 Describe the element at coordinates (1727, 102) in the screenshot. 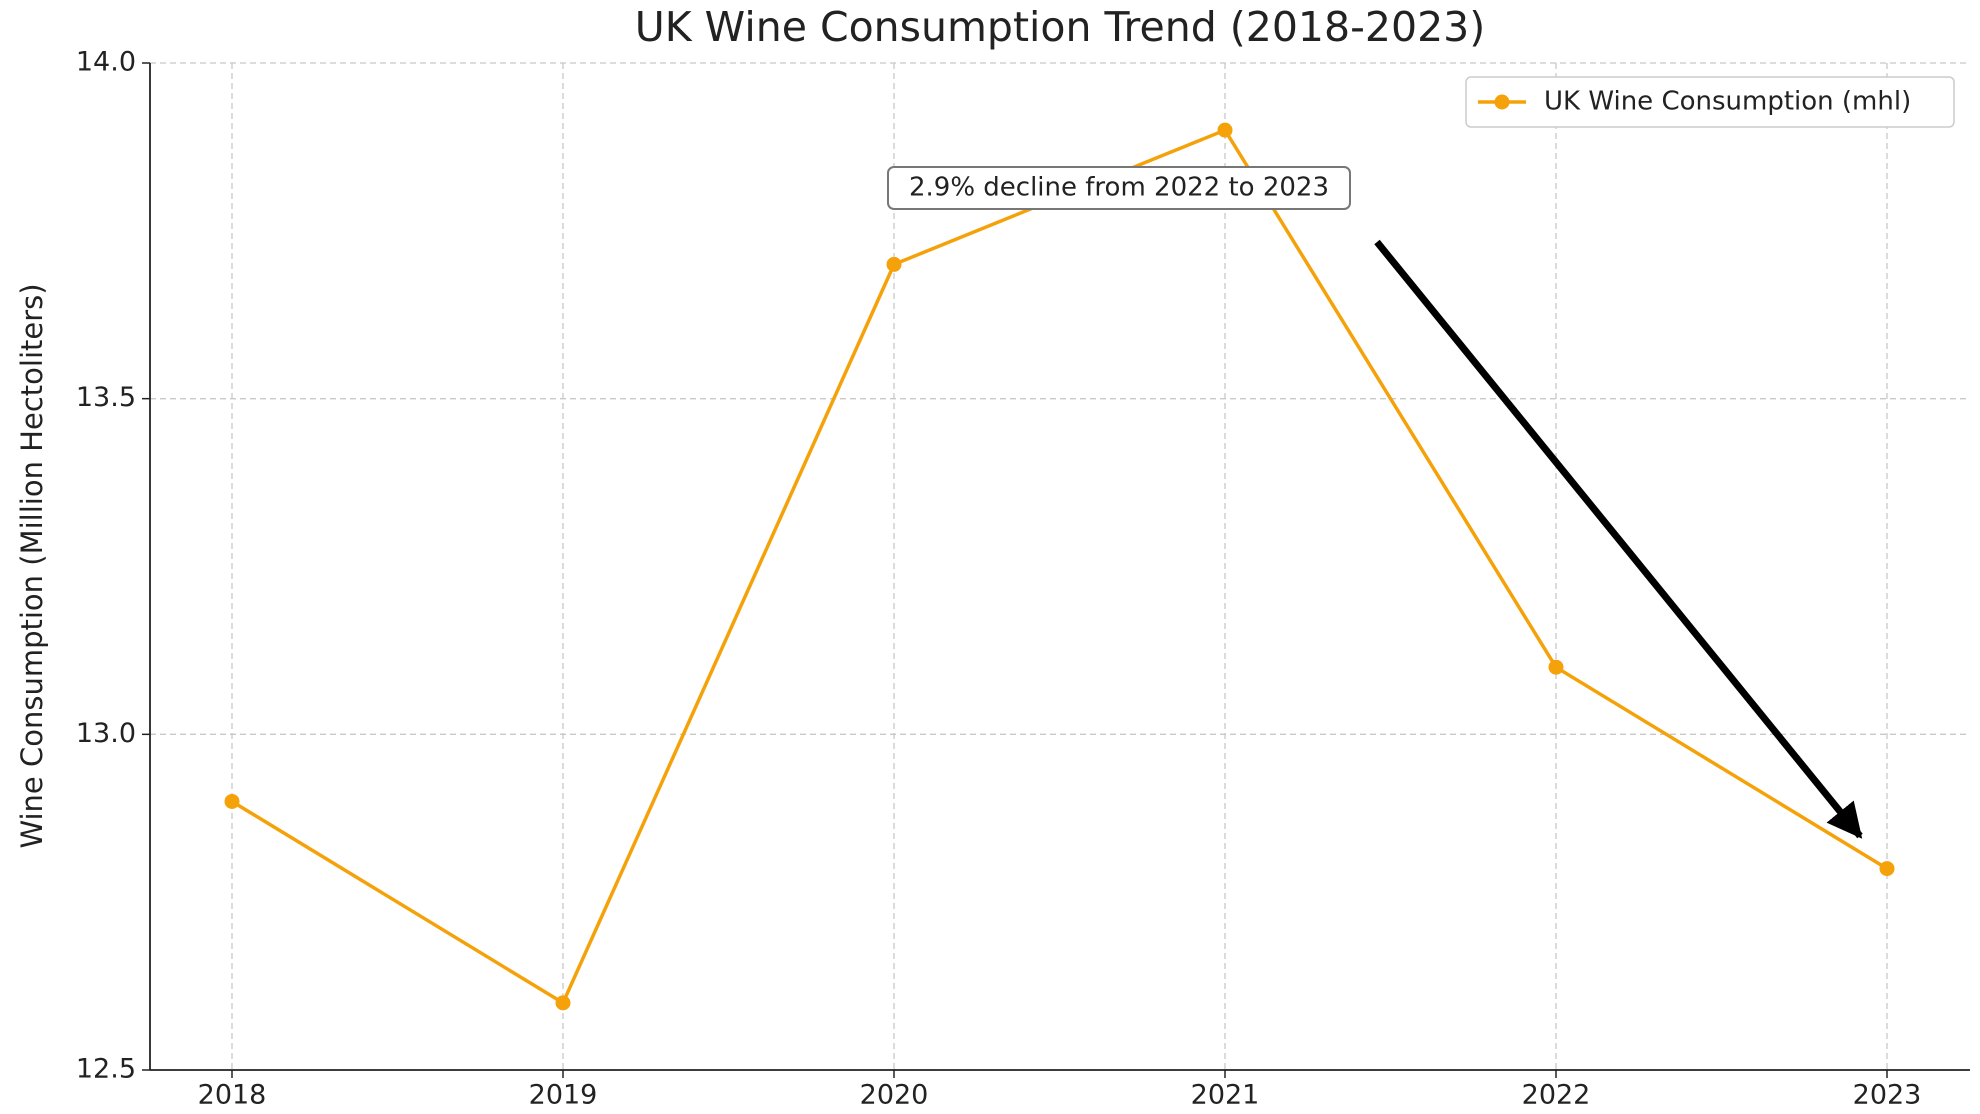

I see `legend-label: UK Wine Consumption (mhl)` at that location.